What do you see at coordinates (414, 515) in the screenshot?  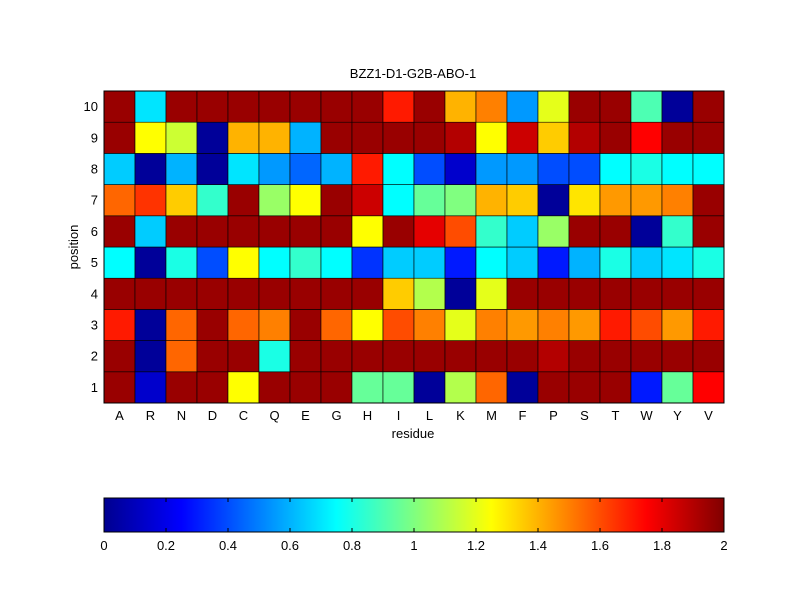 I see `colorbar` at bounding box center [414, 515].